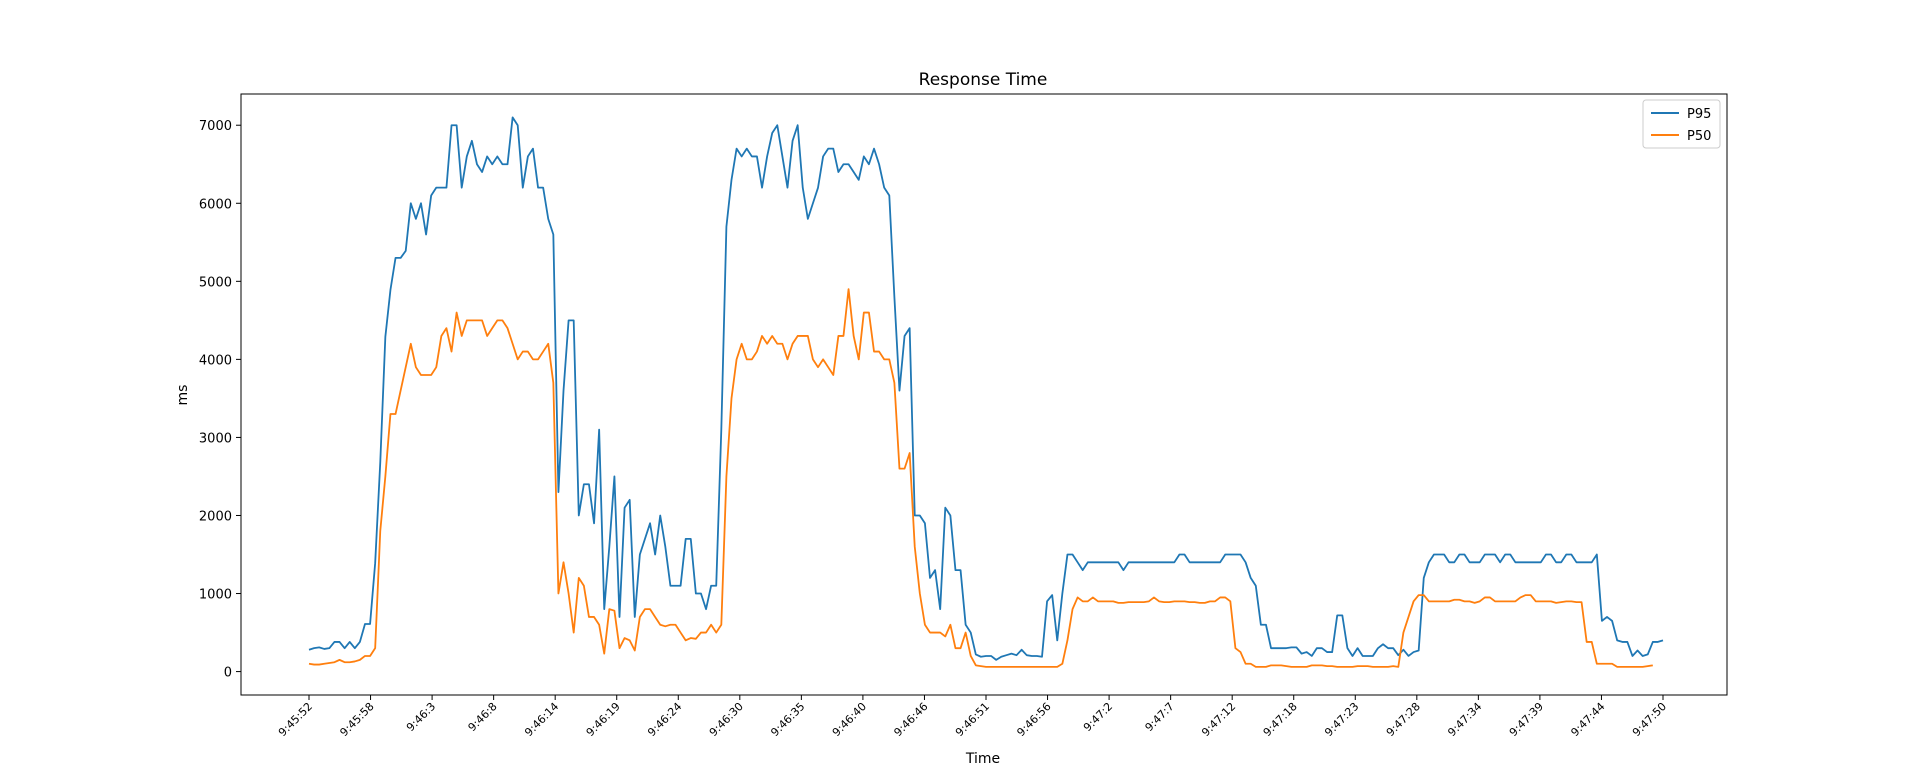  Describe the element at coordinates (215, 516) in the screenshot. I see `y-tick-label: 2000` at that location.